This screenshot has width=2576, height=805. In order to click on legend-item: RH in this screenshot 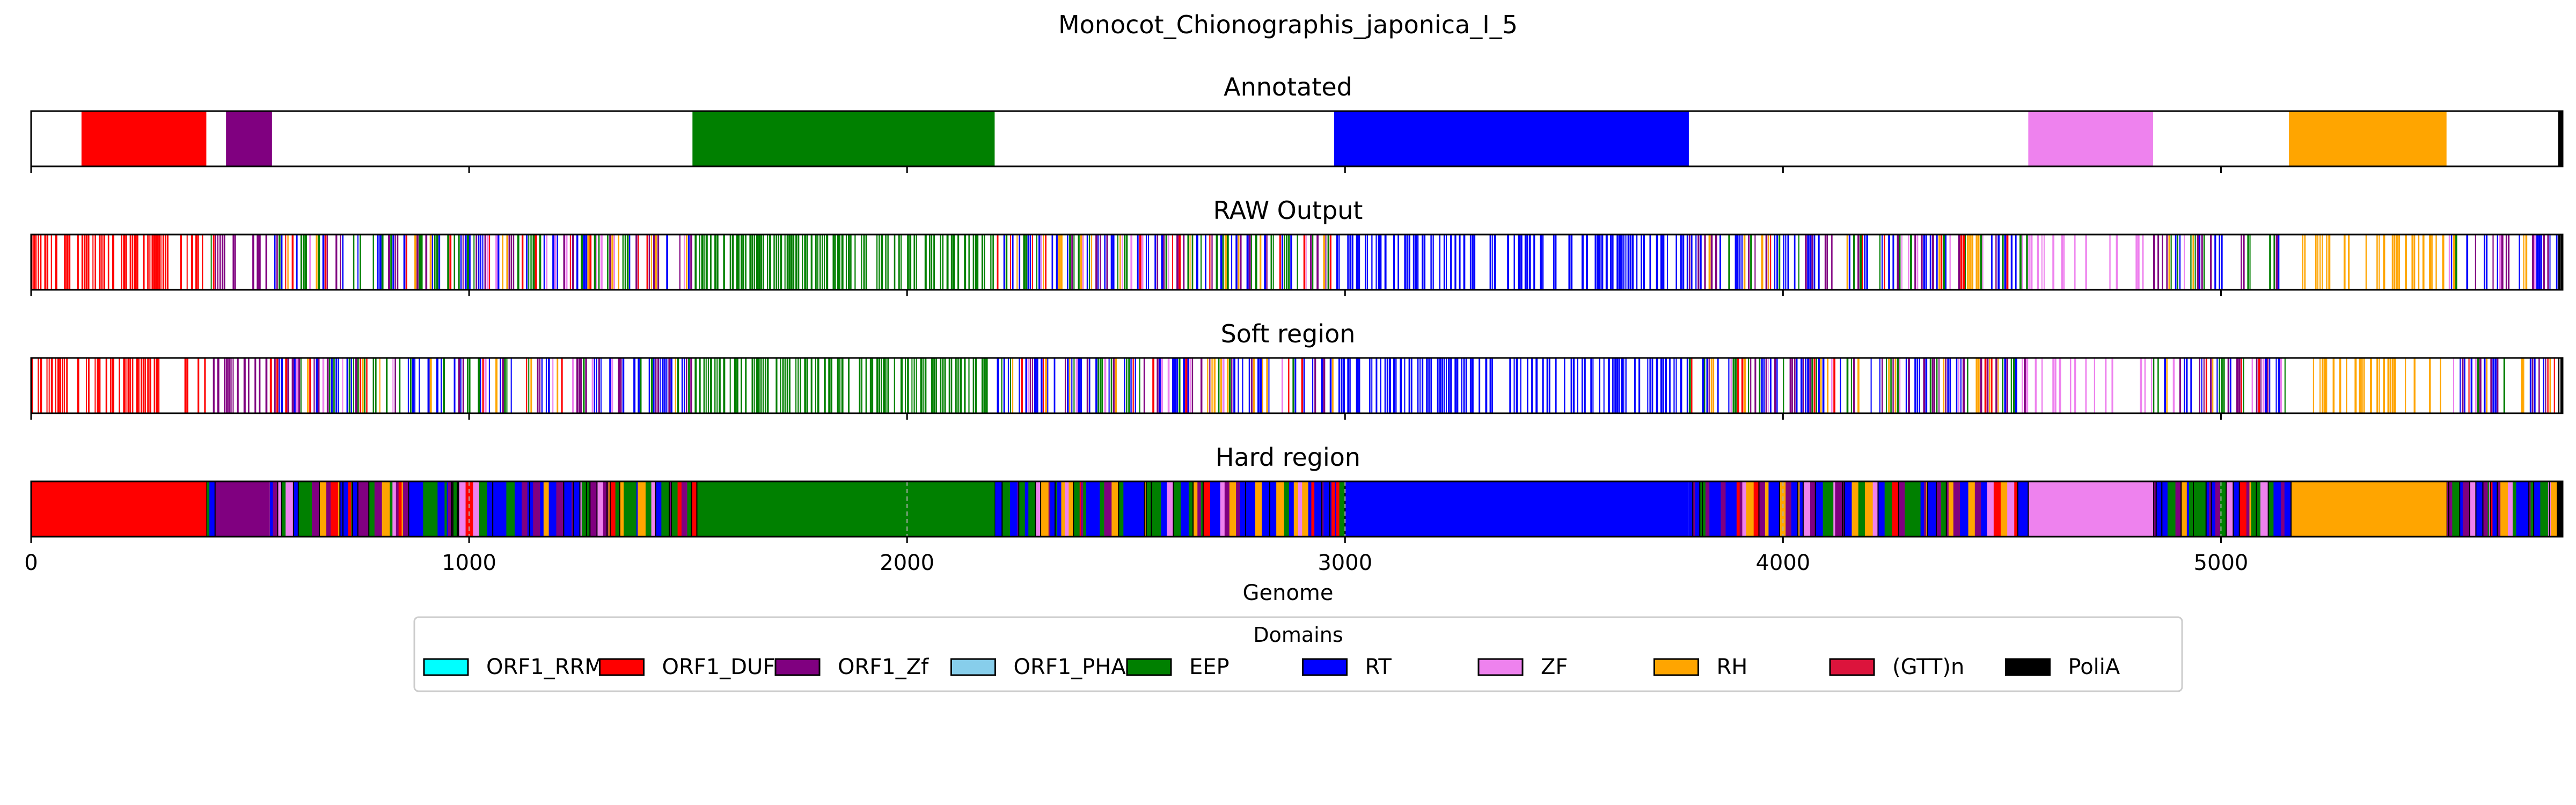, I will do `click(1700, 667)`.